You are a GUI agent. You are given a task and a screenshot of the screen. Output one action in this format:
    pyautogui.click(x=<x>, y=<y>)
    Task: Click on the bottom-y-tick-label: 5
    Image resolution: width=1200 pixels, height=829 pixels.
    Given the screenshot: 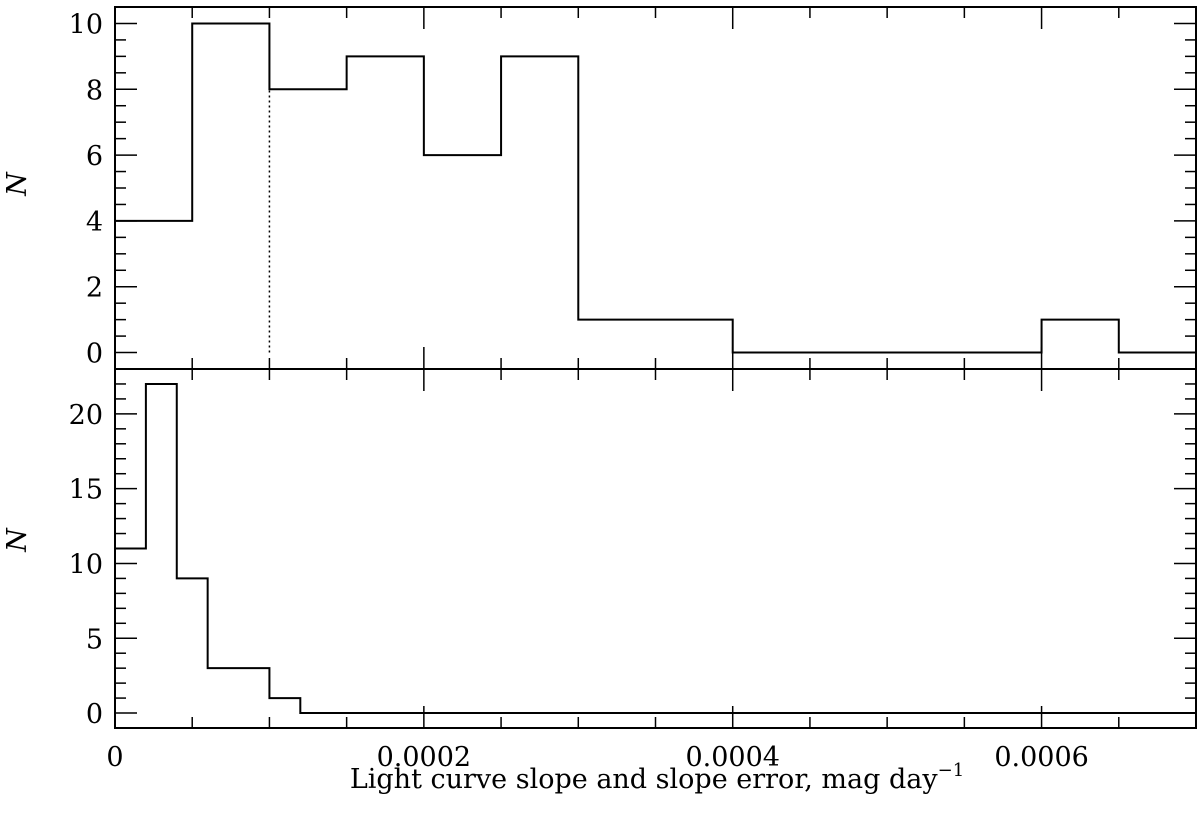 What is the action you would take?
    pyautogui.click(x=94, y=639)
    